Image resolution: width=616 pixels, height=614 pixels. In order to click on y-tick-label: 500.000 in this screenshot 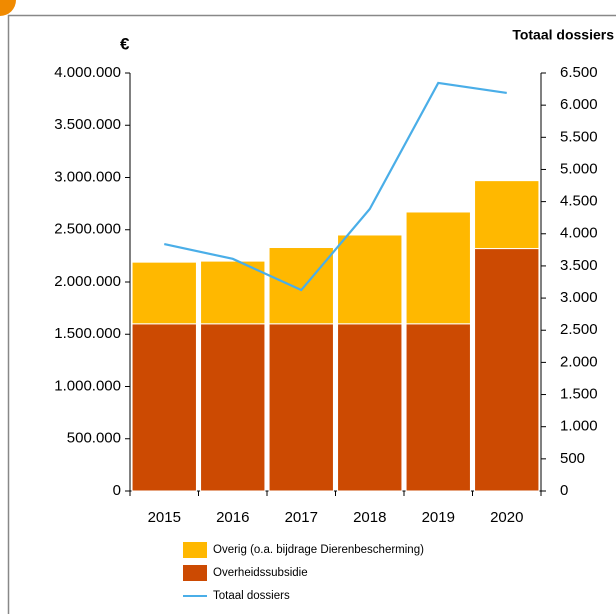, I will do `click(94, 438)`.